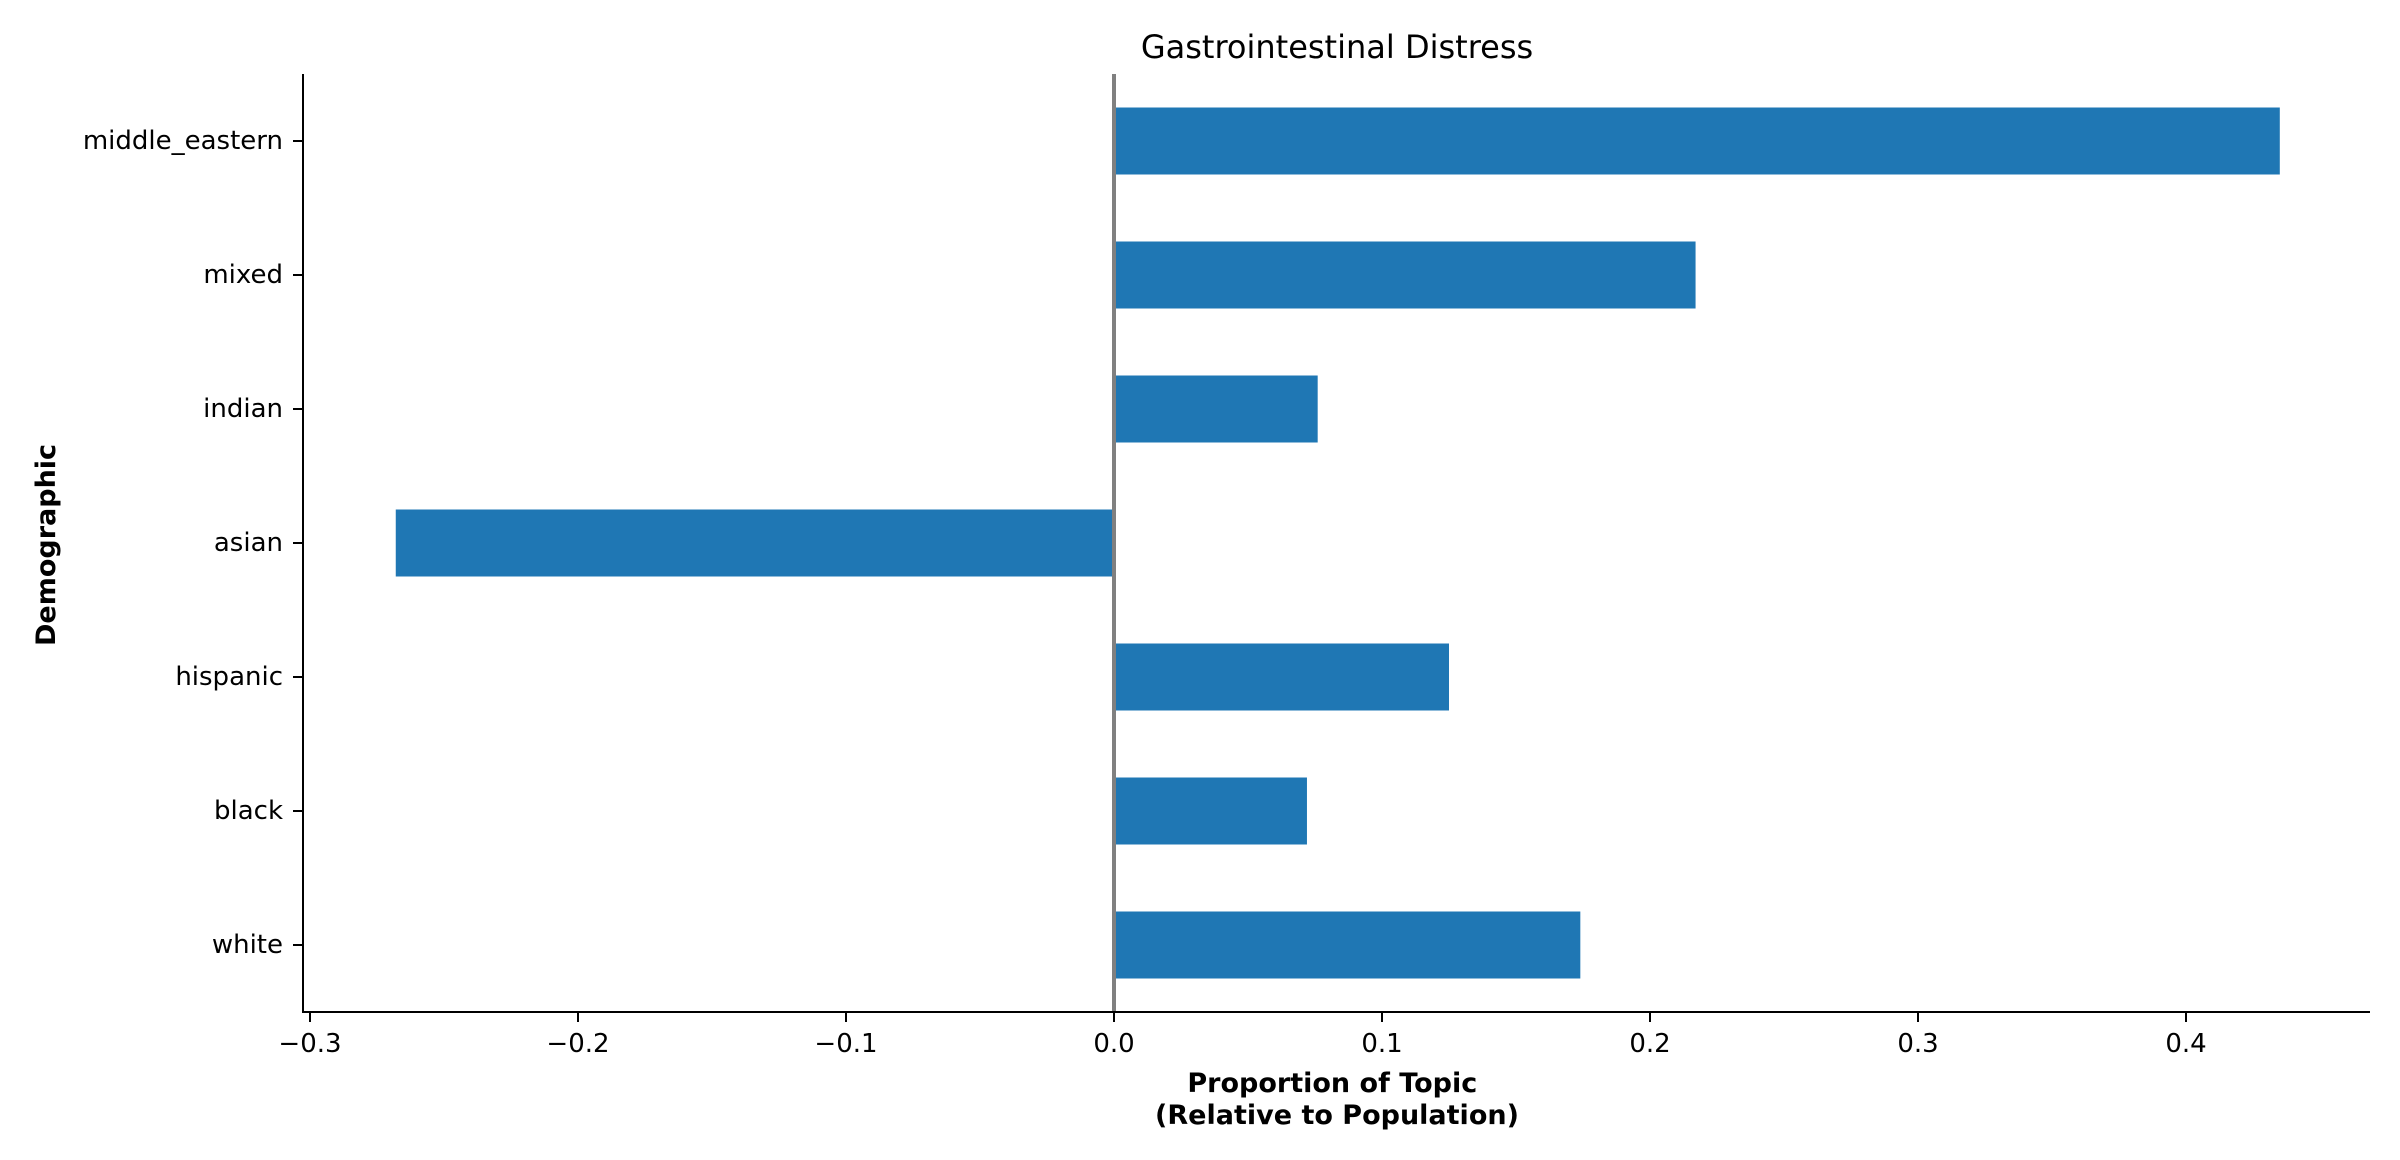 Image resolution: width=2400 pixels, height=1160 pixels. What do you see at coordinates (183, 141) in the screenshot?
I see `y-tick-label-middle_eastern: middle_eastern` at bounding box center [183, 141].